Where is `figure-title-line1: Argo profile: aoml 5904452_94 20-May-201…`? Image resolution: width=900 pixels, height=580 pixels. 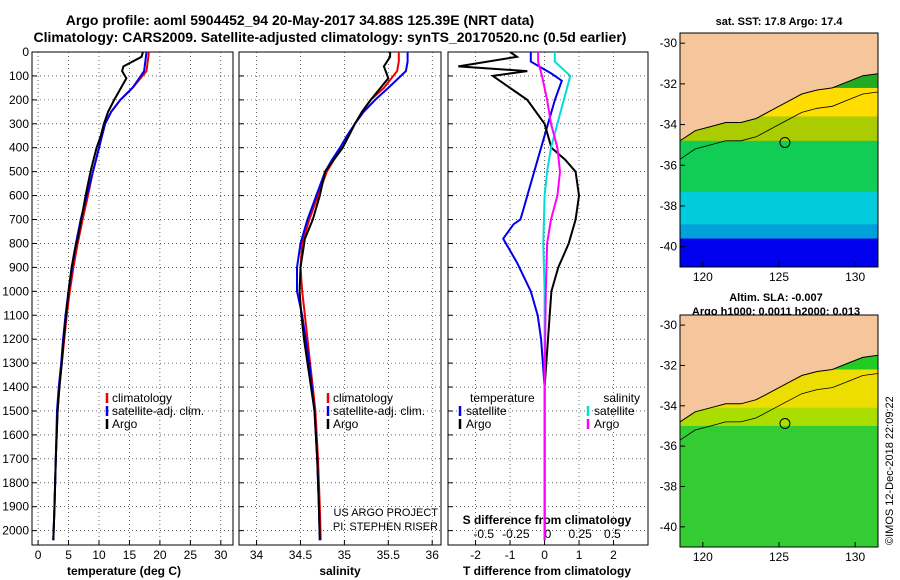
figure-title-line1: Argo profile: aoml 5904452_94 20-May-201… is located at coordinates (300, 20).